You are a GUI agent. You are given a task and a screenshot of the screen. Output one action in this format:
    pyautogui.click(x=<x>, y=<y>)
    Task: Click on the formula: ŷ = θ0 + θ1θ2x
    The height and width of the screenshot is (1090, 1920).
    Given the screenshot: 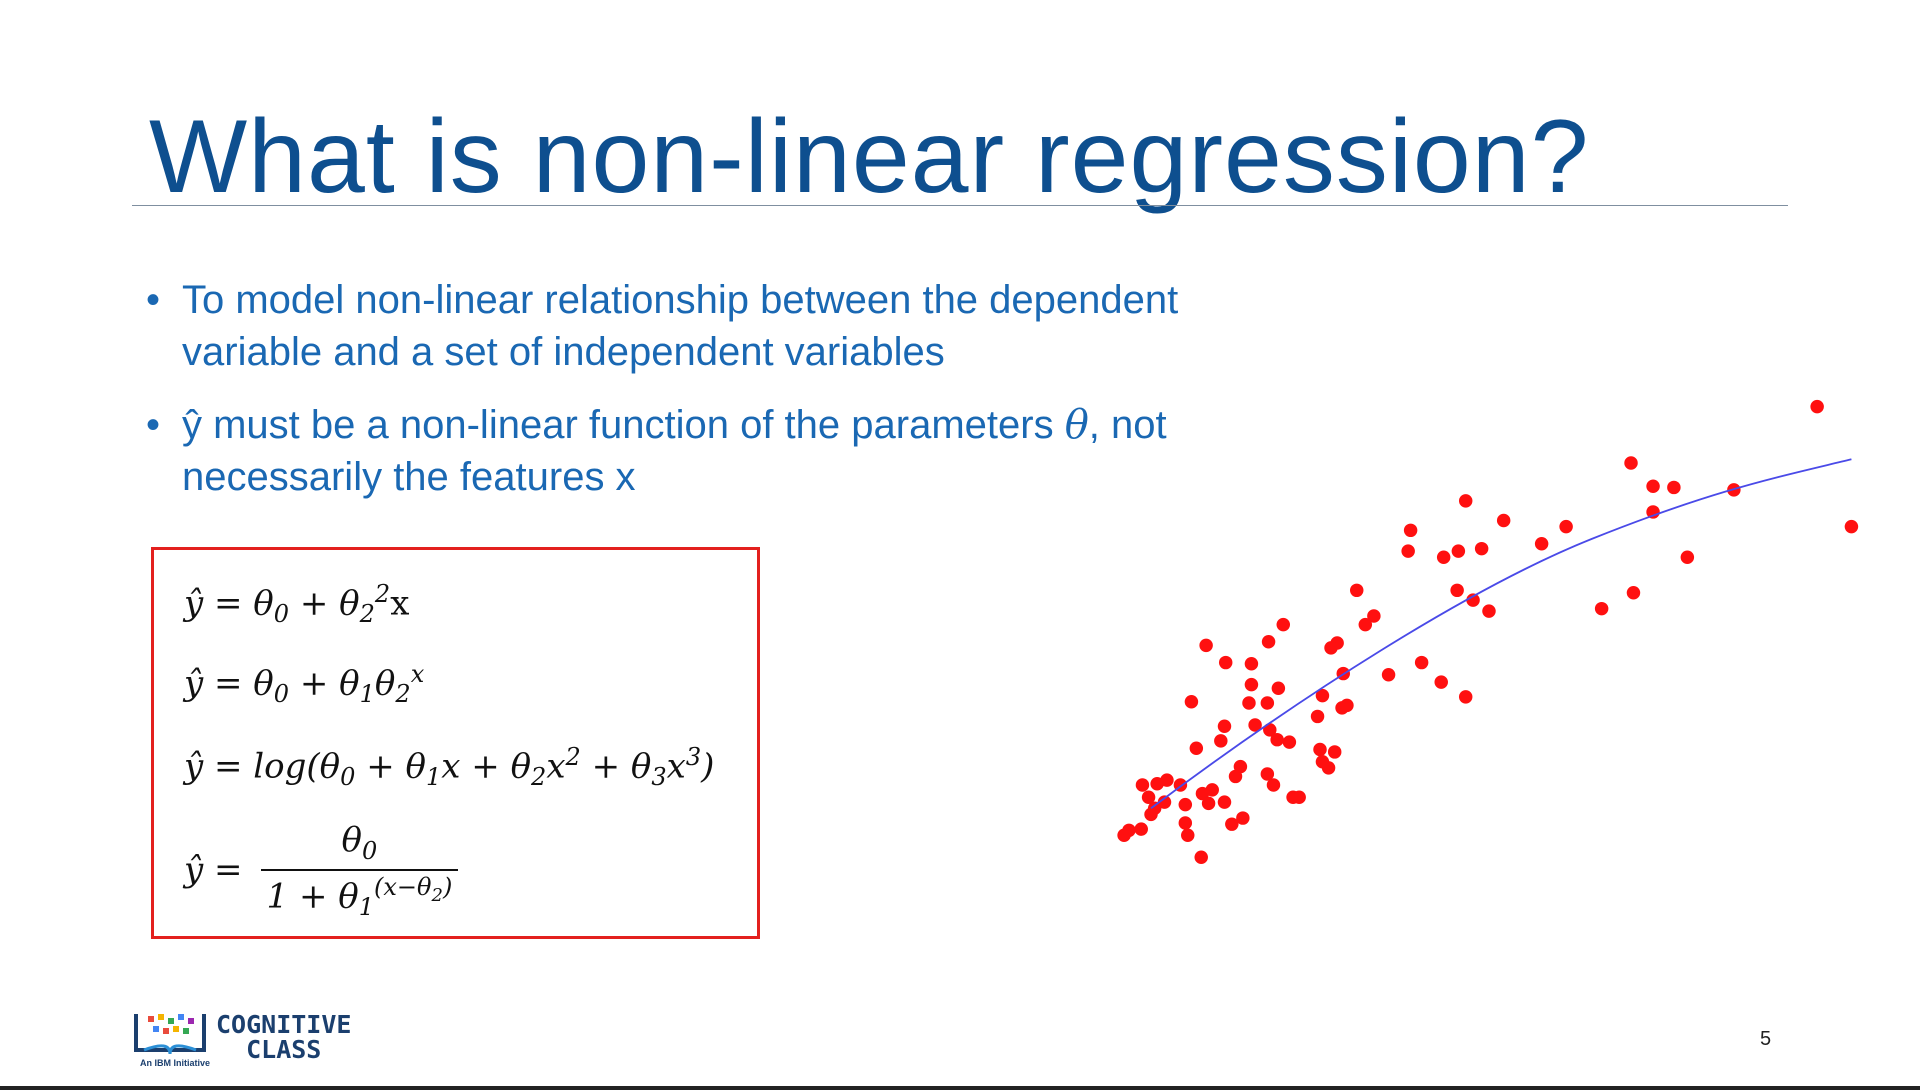 What is the action you would take?
    pyautogui.click(x=304, y=684)
    